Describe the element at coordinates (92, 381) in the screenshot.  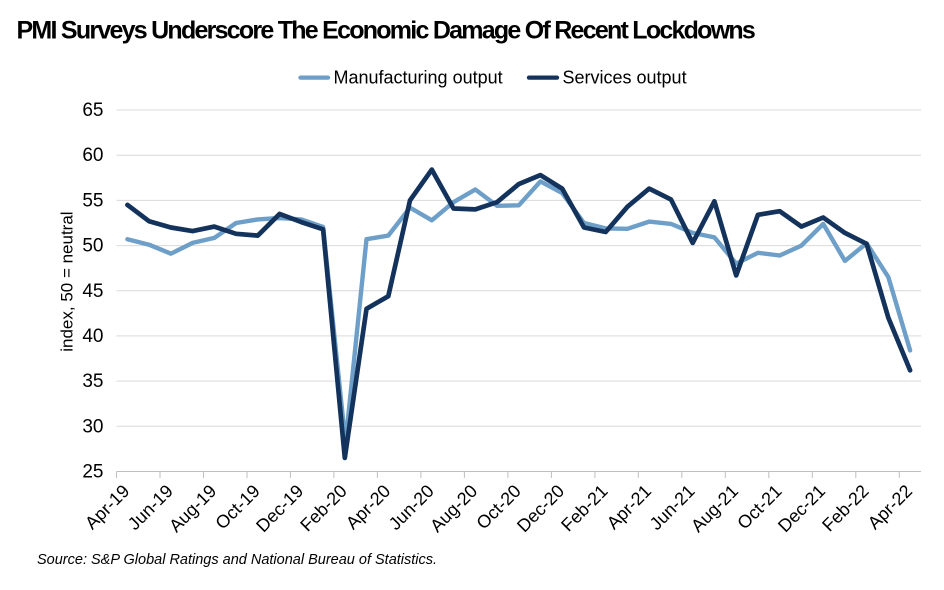
I see `svg-text: 35` at that location.